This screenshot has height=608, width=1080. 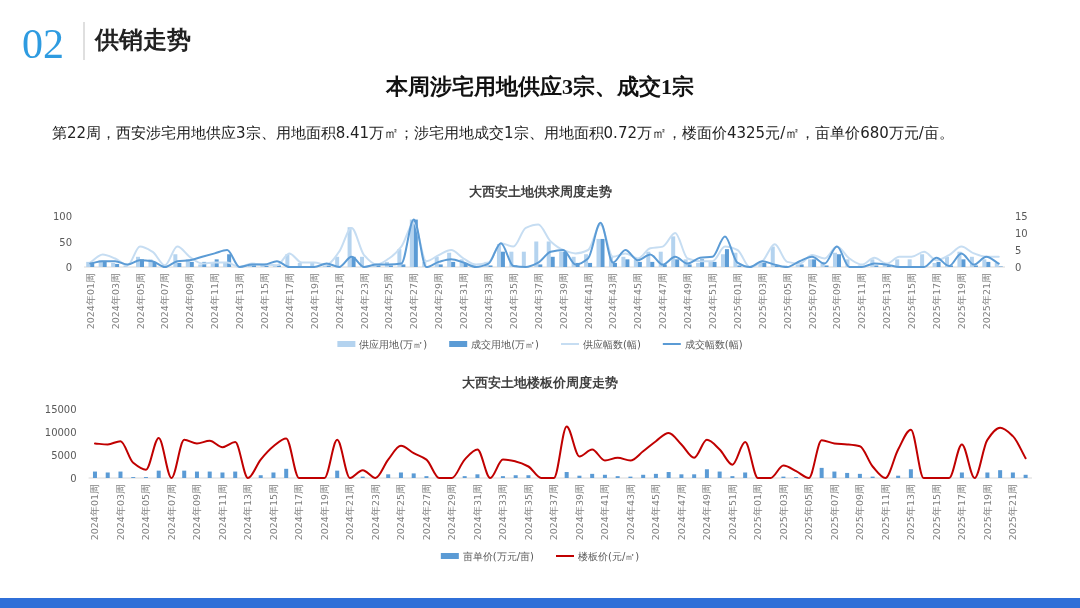 I want to click on legend-label: 成交用地(万㎡), so click(x=505, y=344).